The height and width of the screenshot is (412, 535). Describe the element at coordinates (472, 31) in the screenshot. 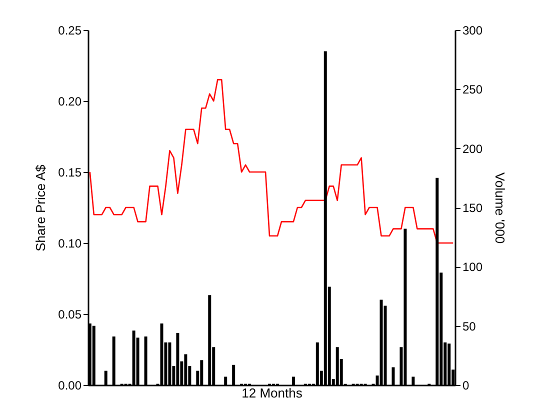

I see `y2-tick-label: 300` at that location.